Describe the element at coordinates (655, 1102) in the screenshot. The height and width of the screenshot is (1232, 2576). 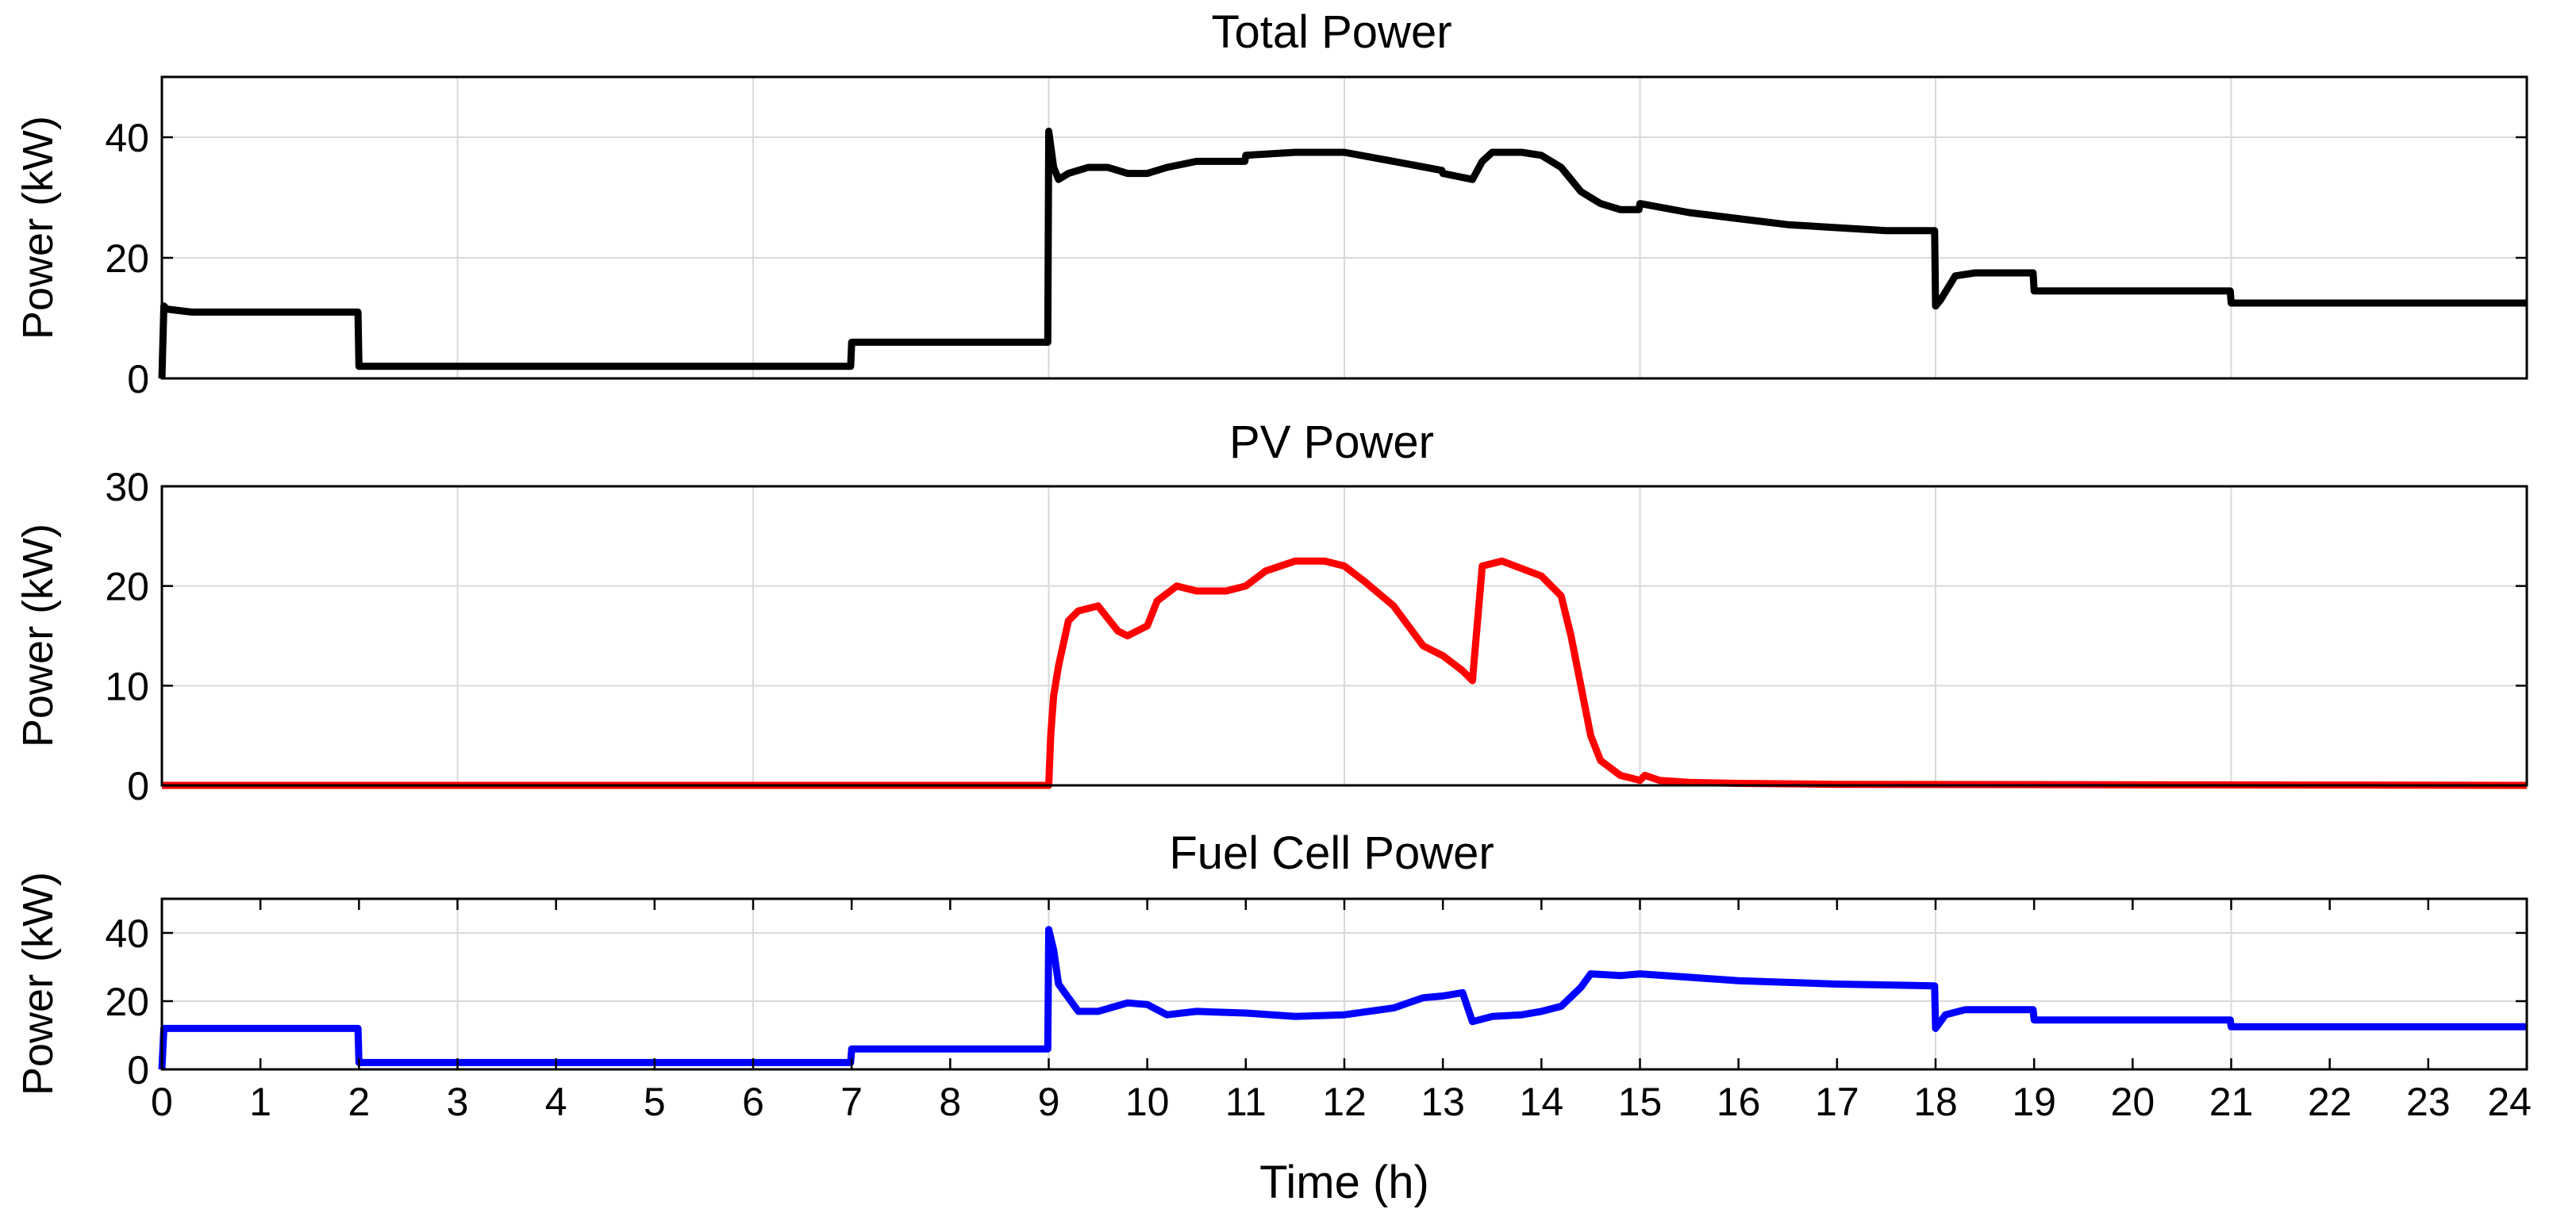
I see `x-tick-label: 5` at that location.